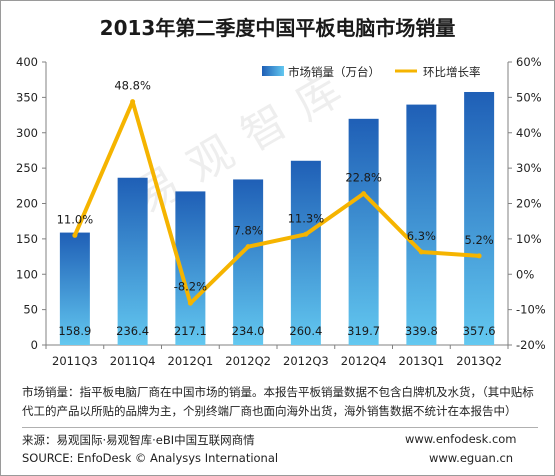 The image size is (555, 476). Describe the element at coordinates (529, 239) in the screenshot. I see `y-right-tick-label: 10%` at that location.